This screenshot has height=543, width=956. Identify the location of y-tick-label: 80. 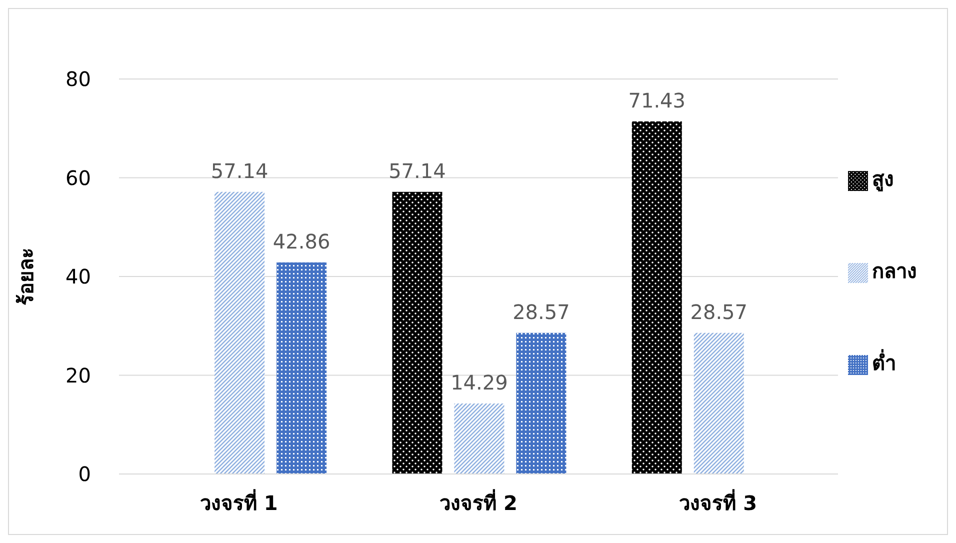
(78, 79).